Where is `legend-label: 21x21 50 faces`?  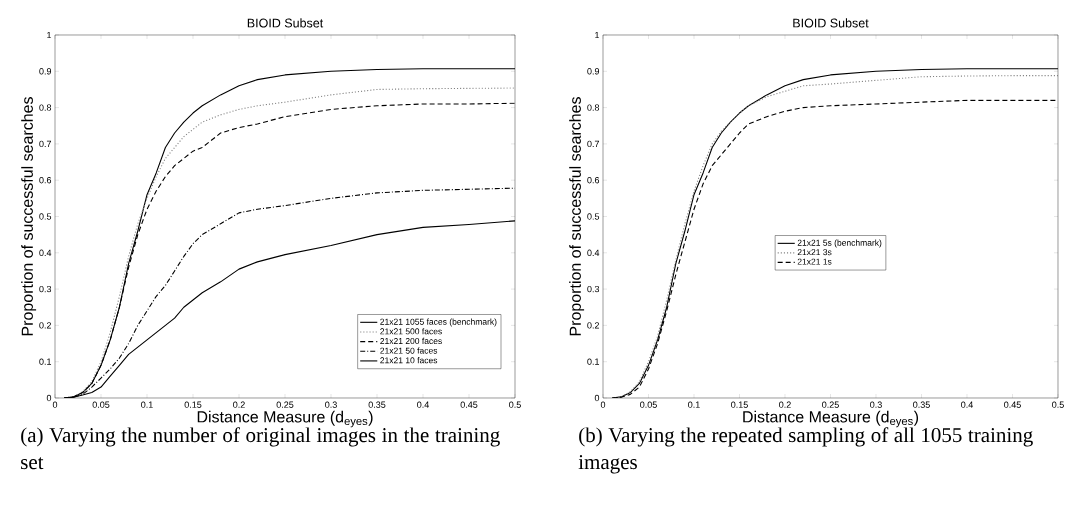 legend-label: 21x21 50 faces is located at coordinates (409, 350).